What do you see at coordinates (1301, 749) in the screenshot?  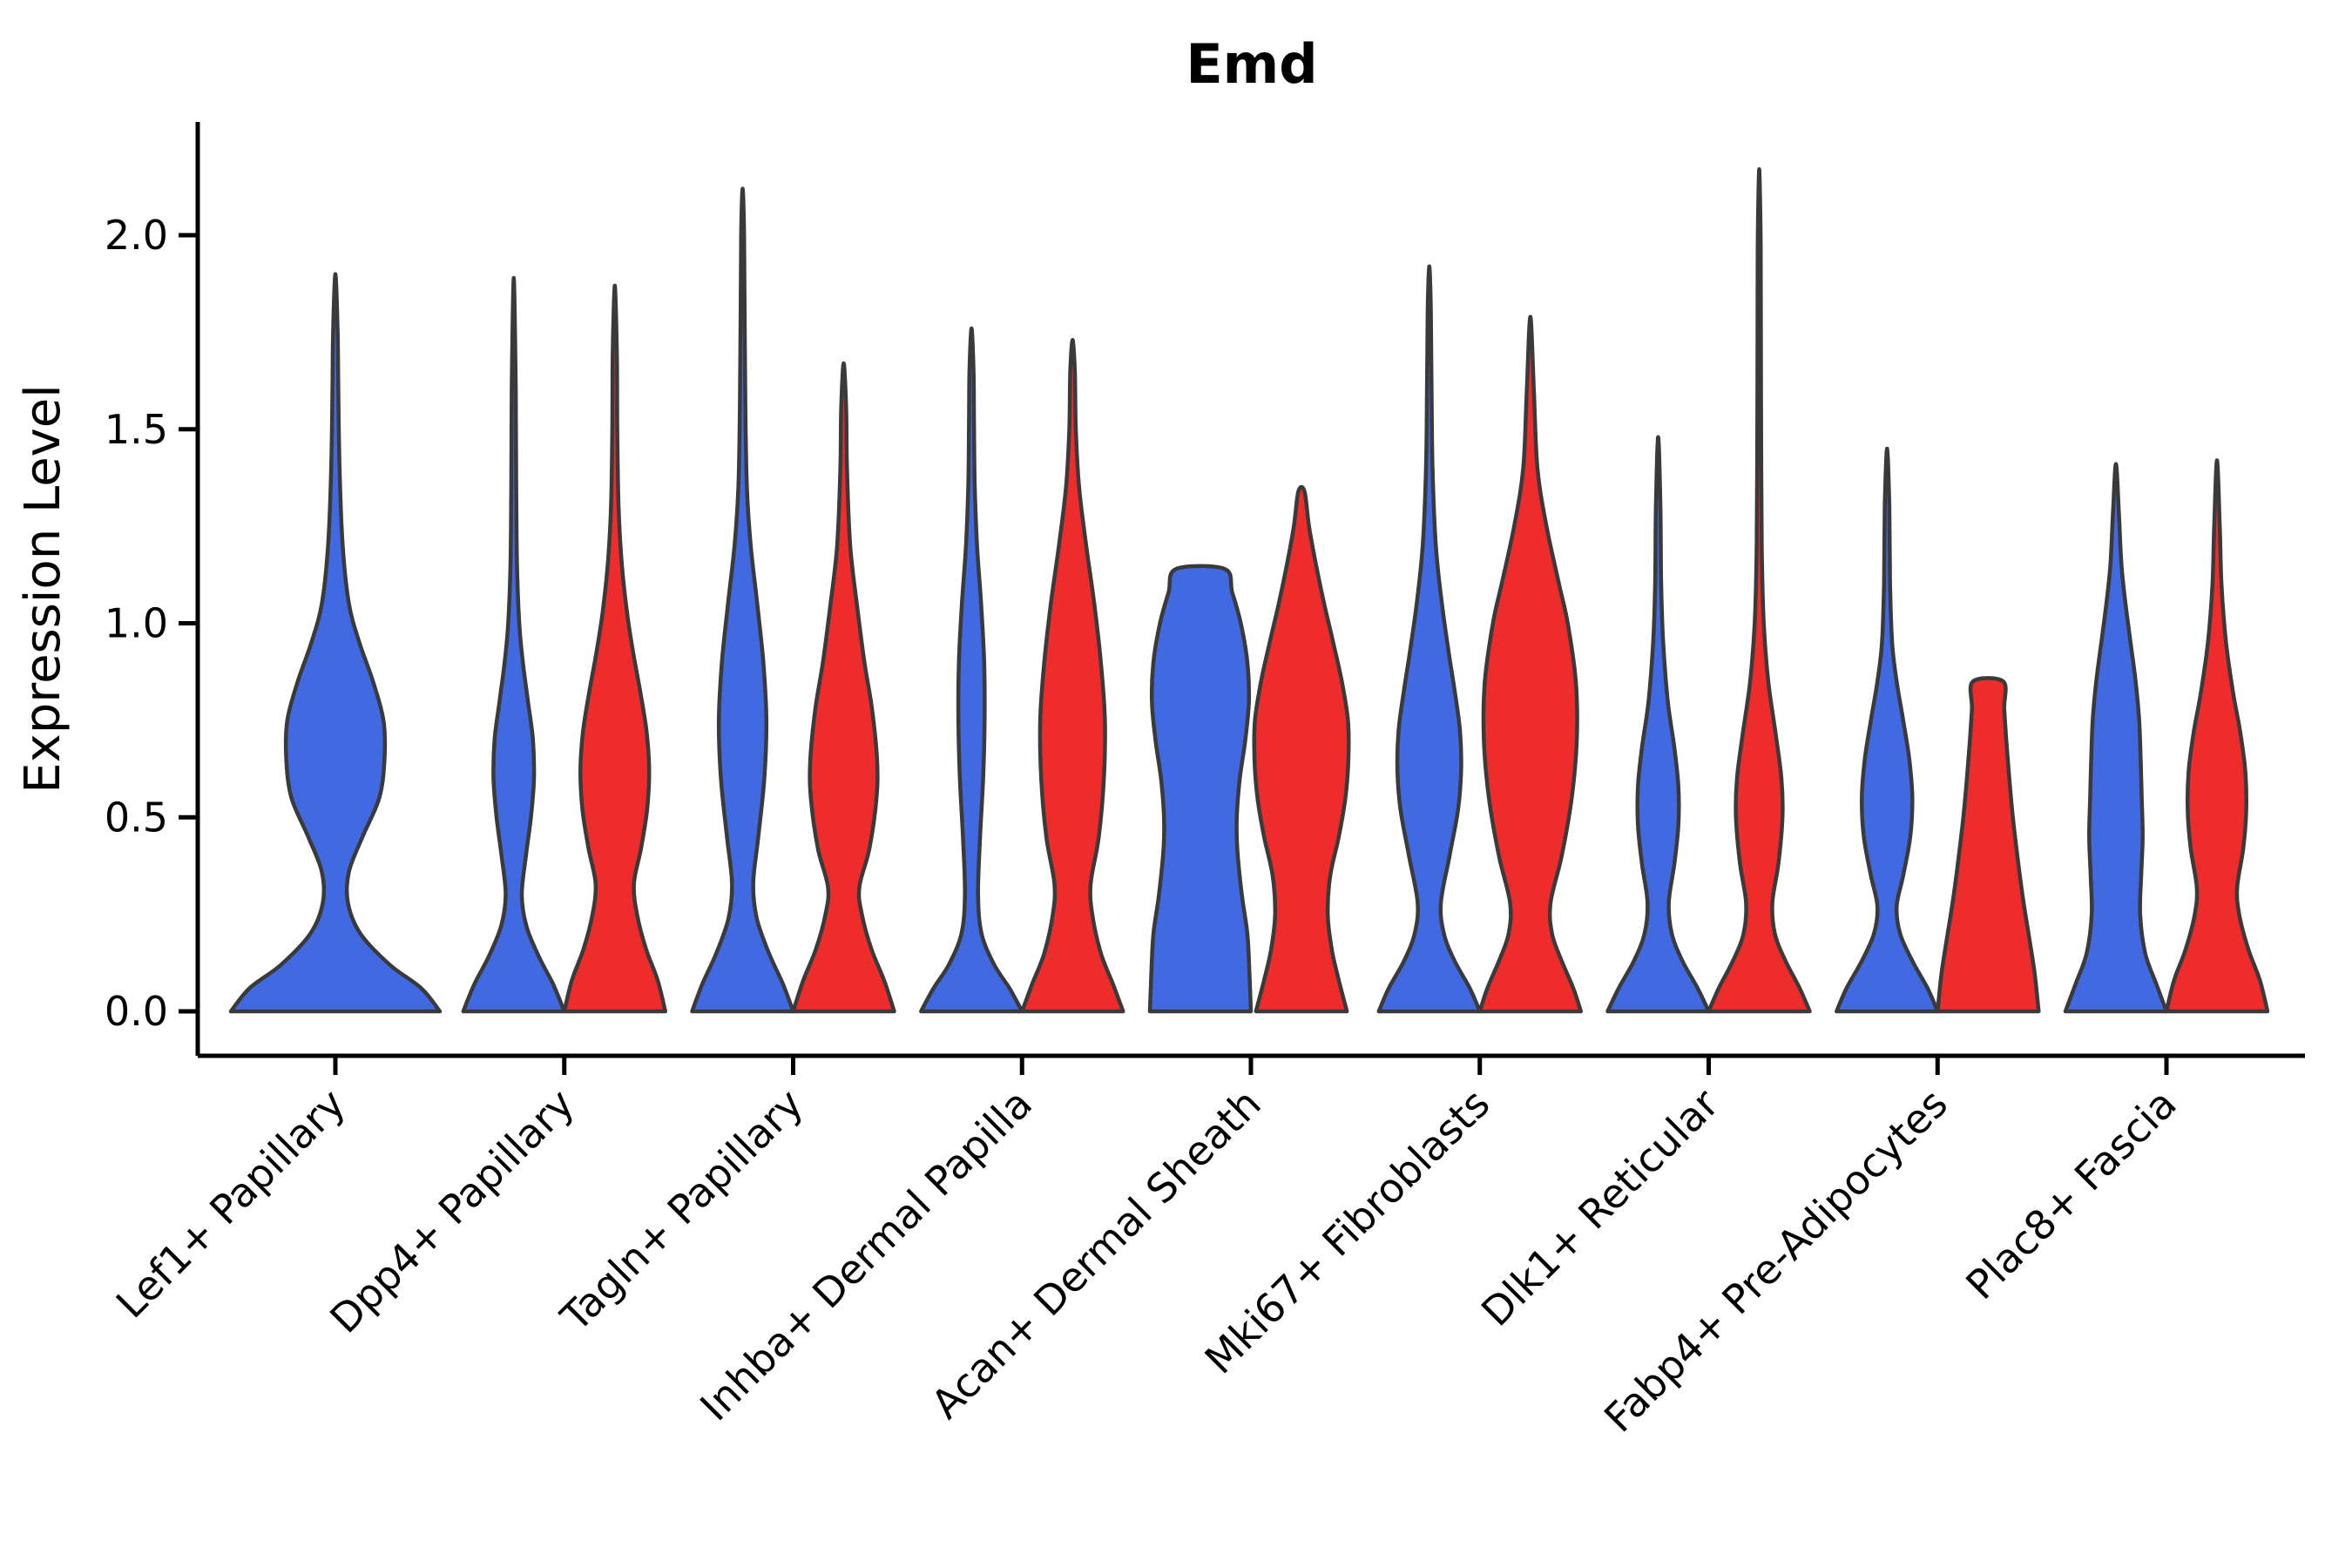 I see `violin-acan-dermal-sheath-group2` at bounding box center [1301, 749].